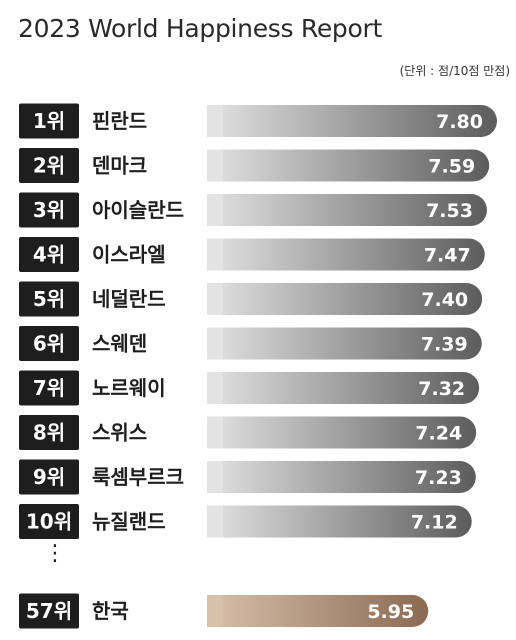 This screenshot has width=516, height=640. Describe the element at coordinates (138, 210) in the screenshot. I see `country-label: 아이슬란드` at that location.